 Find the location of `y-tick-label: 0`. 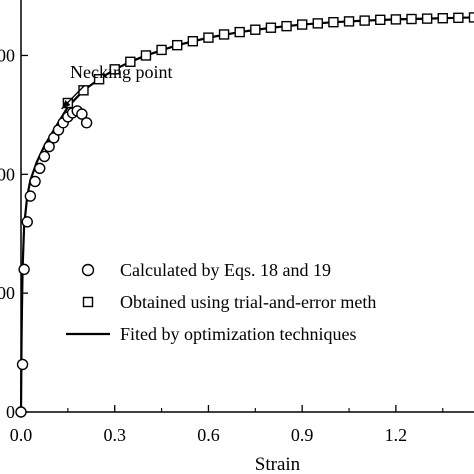

y-tick-label: 0 is located at coordinates (10, 412).